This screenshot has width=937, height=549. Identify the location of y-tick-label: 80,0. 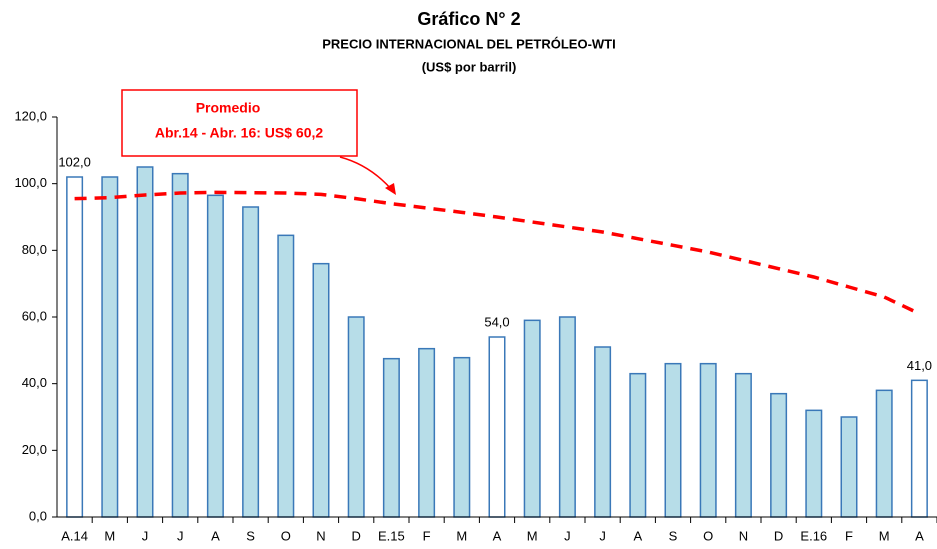
(34, 249).